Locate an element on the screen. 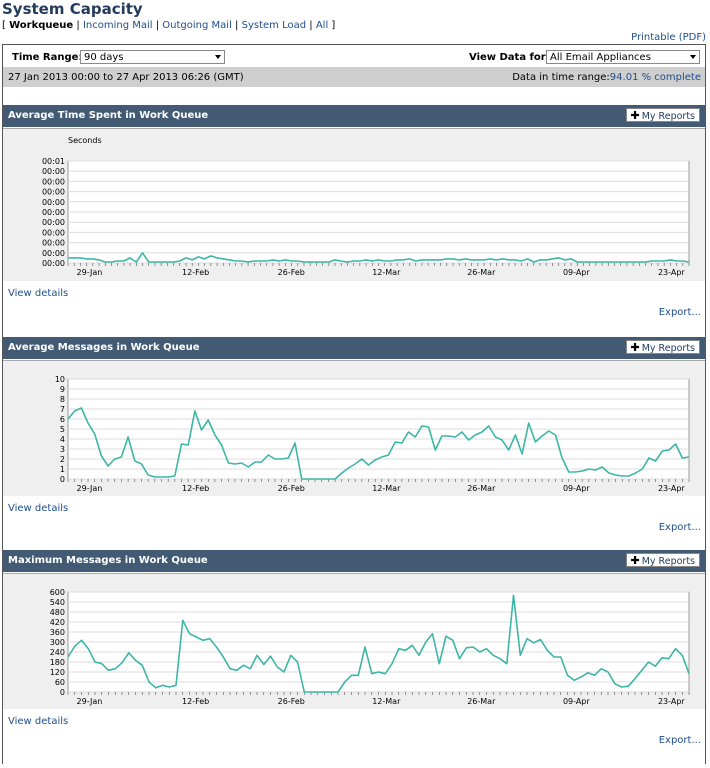 This screenshot has height=768, width=710. y-tick-label: 7 is located at coordinates (62, 409).